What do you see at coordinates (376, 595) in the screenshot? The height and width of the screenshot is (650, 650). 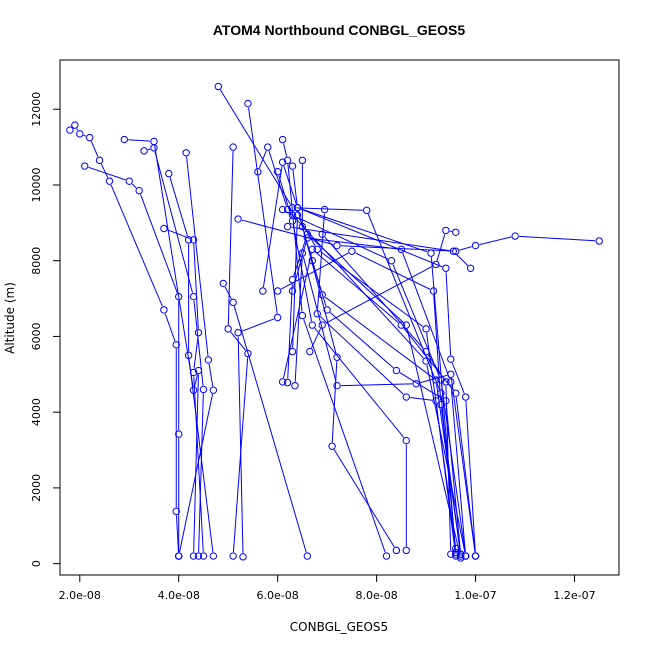 I see `x-tick-label: 8.0e-08` at bounding box center [376, 595].